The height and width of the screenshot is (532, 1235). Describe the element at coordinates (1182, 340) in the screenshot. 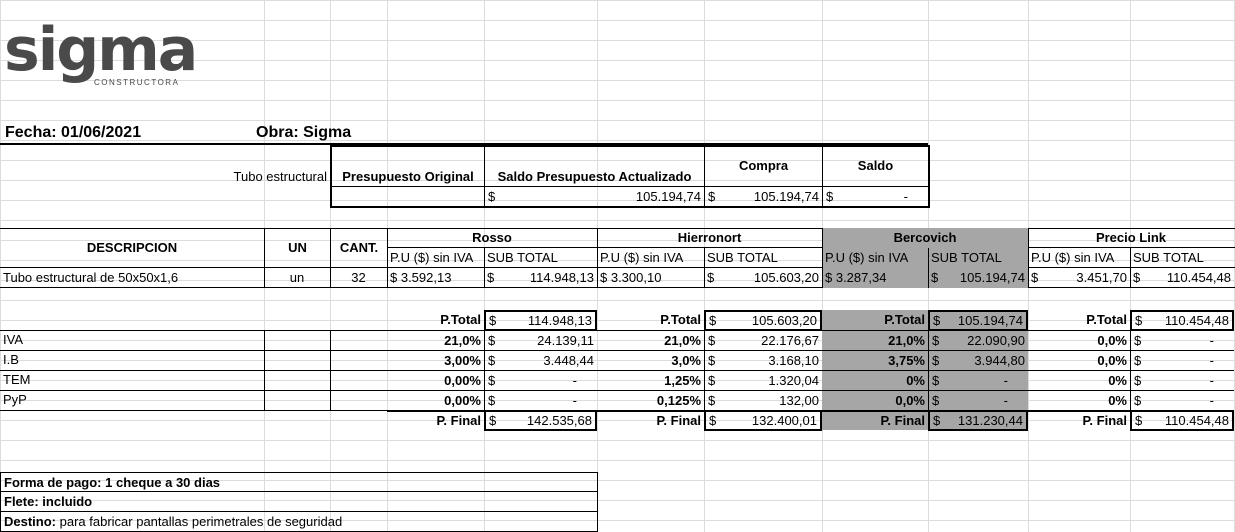

I see `amount-3-0: $ -` at that location.